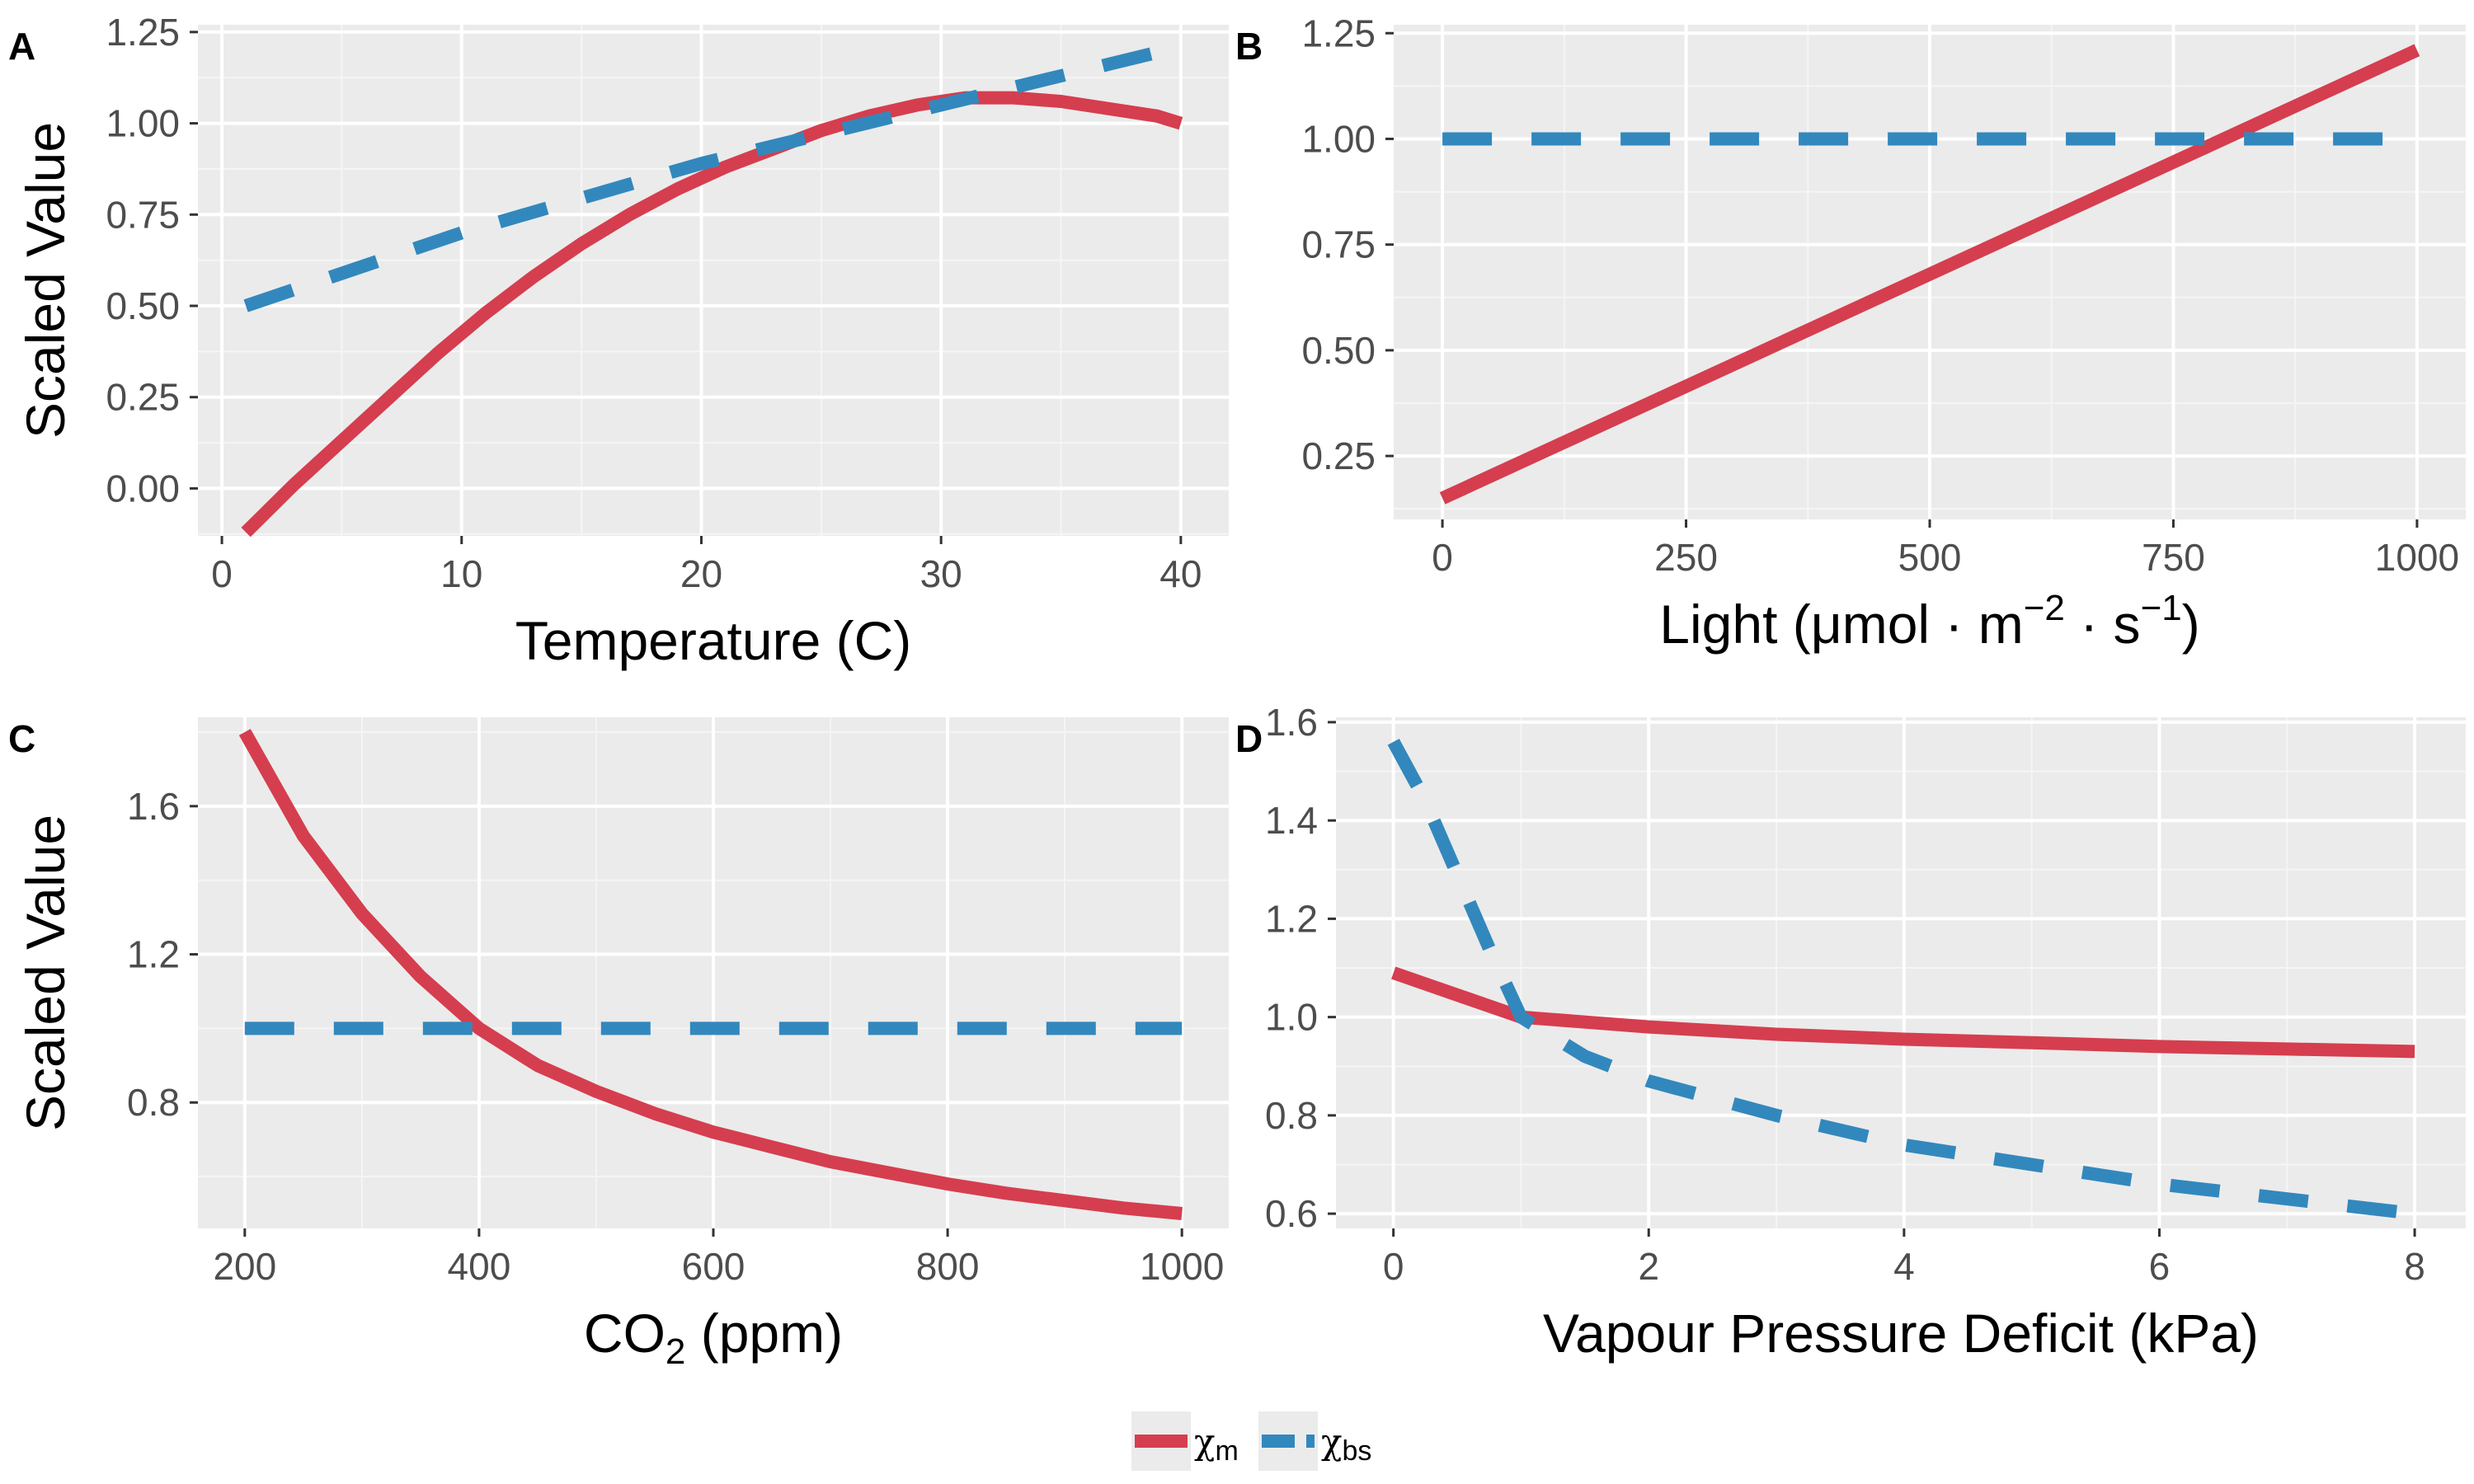 The width and height of the screenshot is (2474, 1484). Describe the element at coordinates (244, 1266) in the screenshot. I see `x-tick-label: 200` at that location.